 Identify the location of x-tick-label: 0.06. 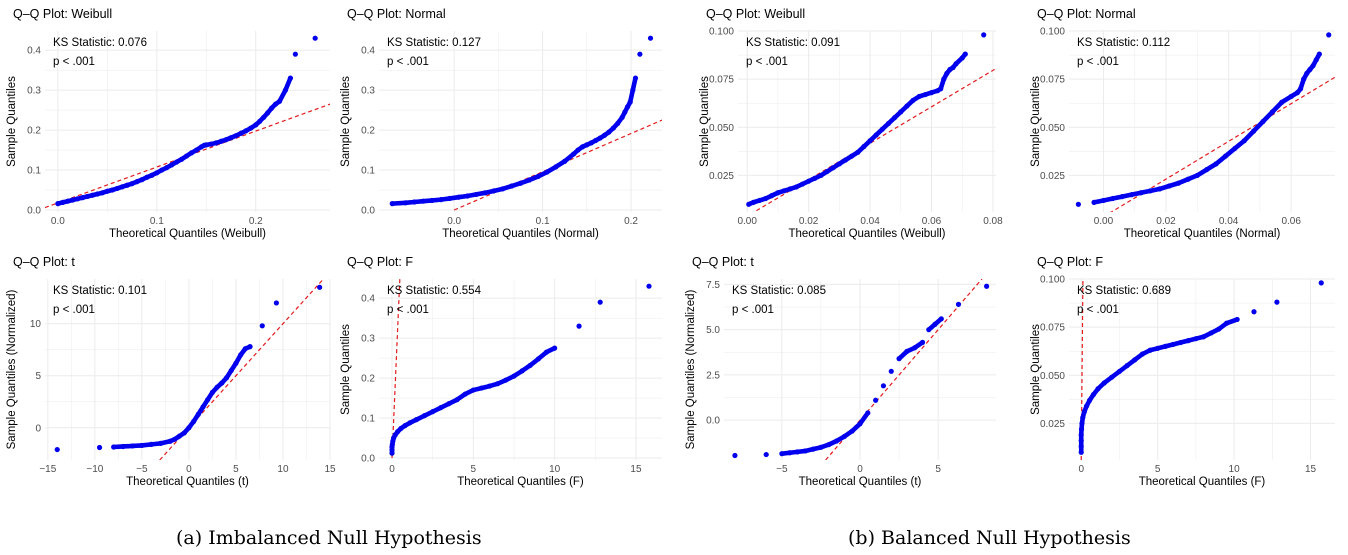
(932, 221).